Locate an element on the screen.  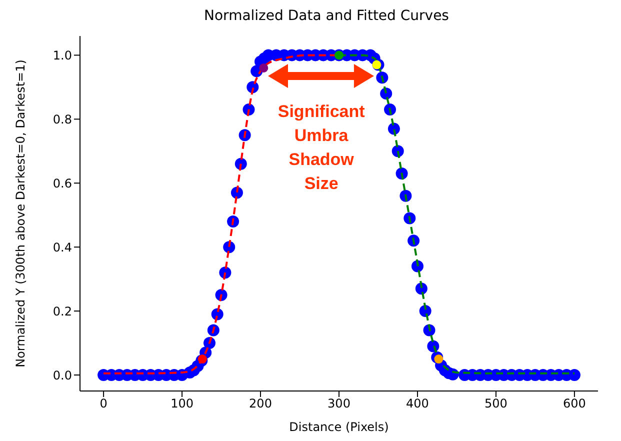
y-tick-label: 0.4 is located at coordinates (62, 247).